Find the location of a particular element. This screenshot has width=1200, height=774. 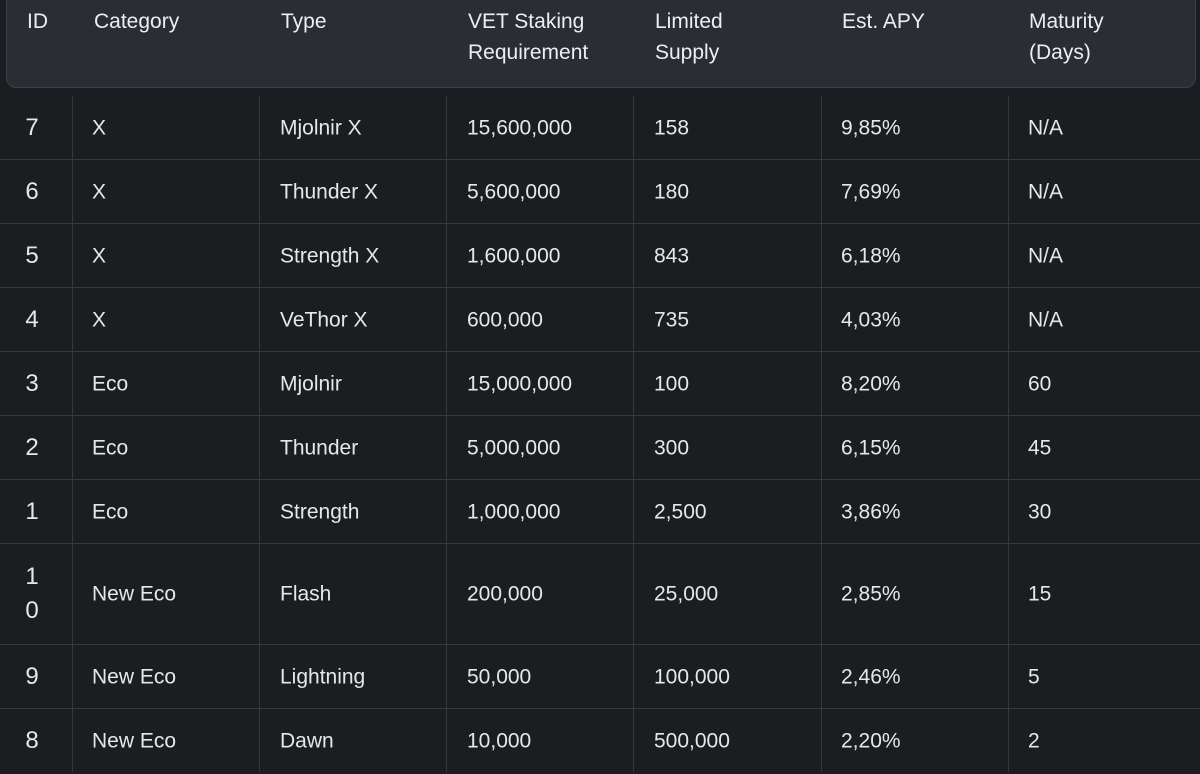

header-type: Type is located at coordinates (304, 21).